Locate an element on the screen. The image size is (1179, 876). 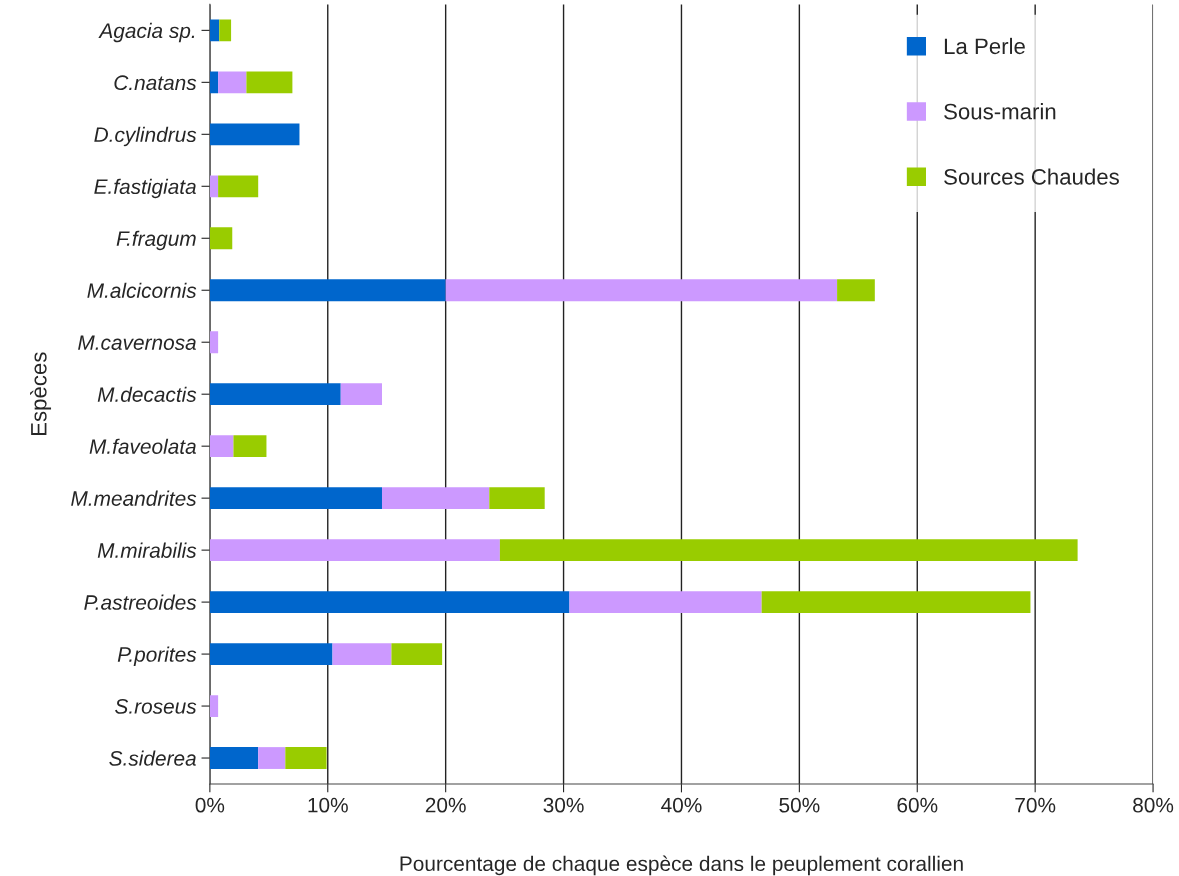
y-tick-label: M.faveolata is located at coordinates (142, 446).